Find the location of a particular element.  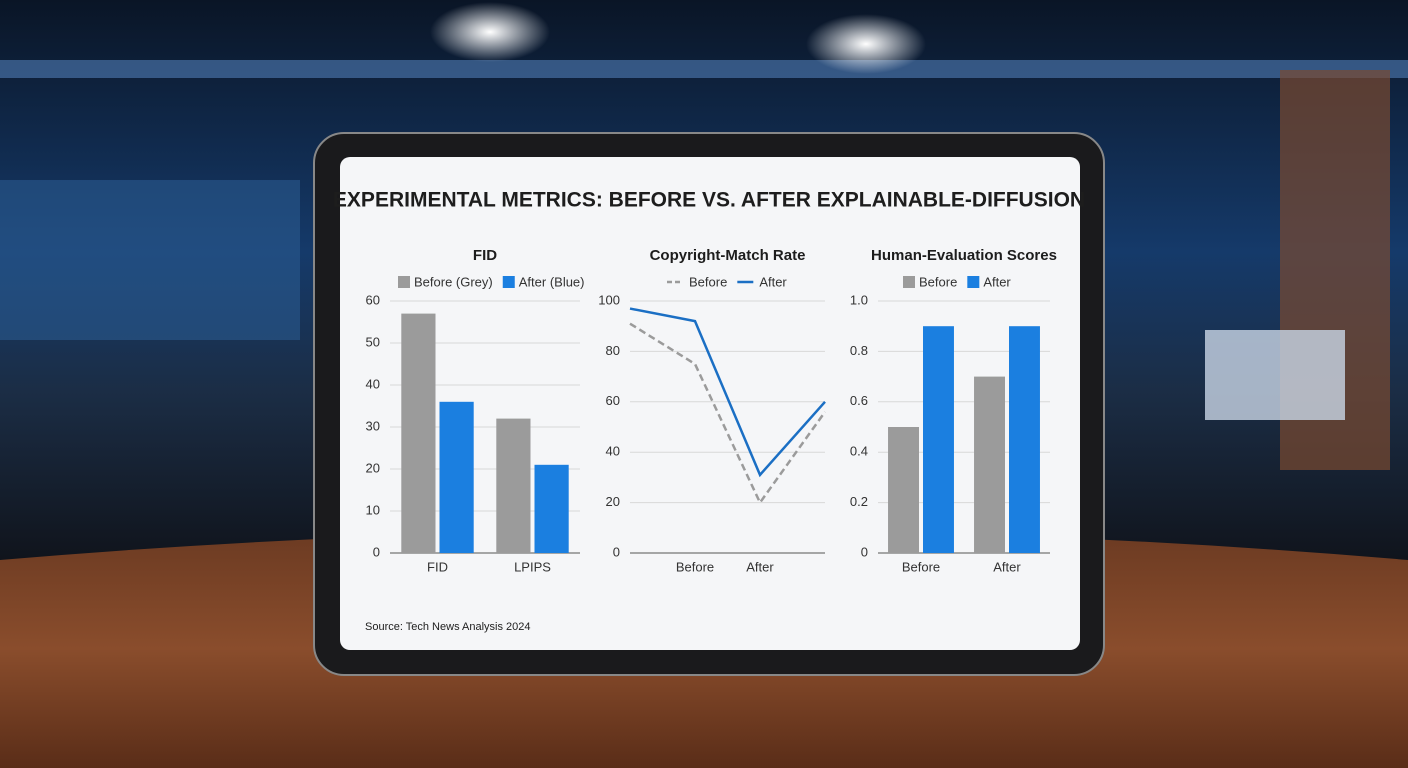

chart-title: Human-Evaluation Scores is located at coordinates (964, 255).